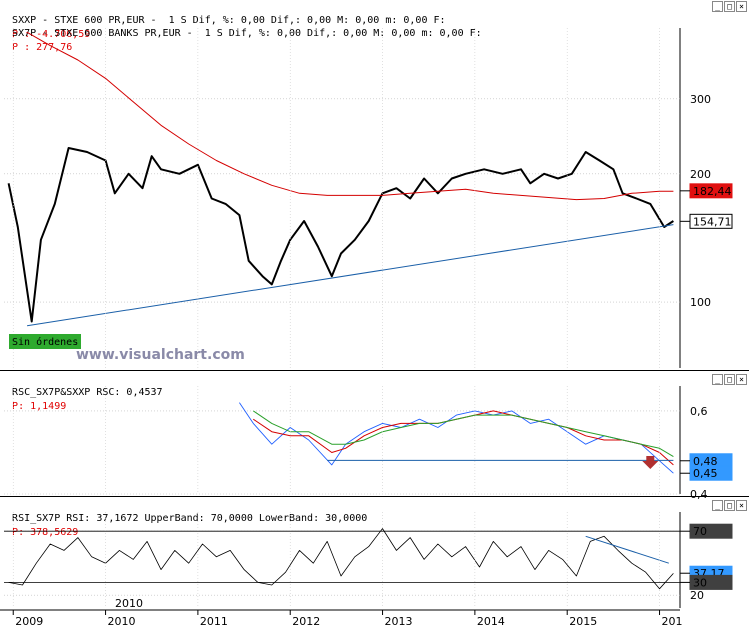  What do you see at coordinates (129, 603) in the screenshot?
I see `x-sub-label: 2010` at bounding box center [129, 603].